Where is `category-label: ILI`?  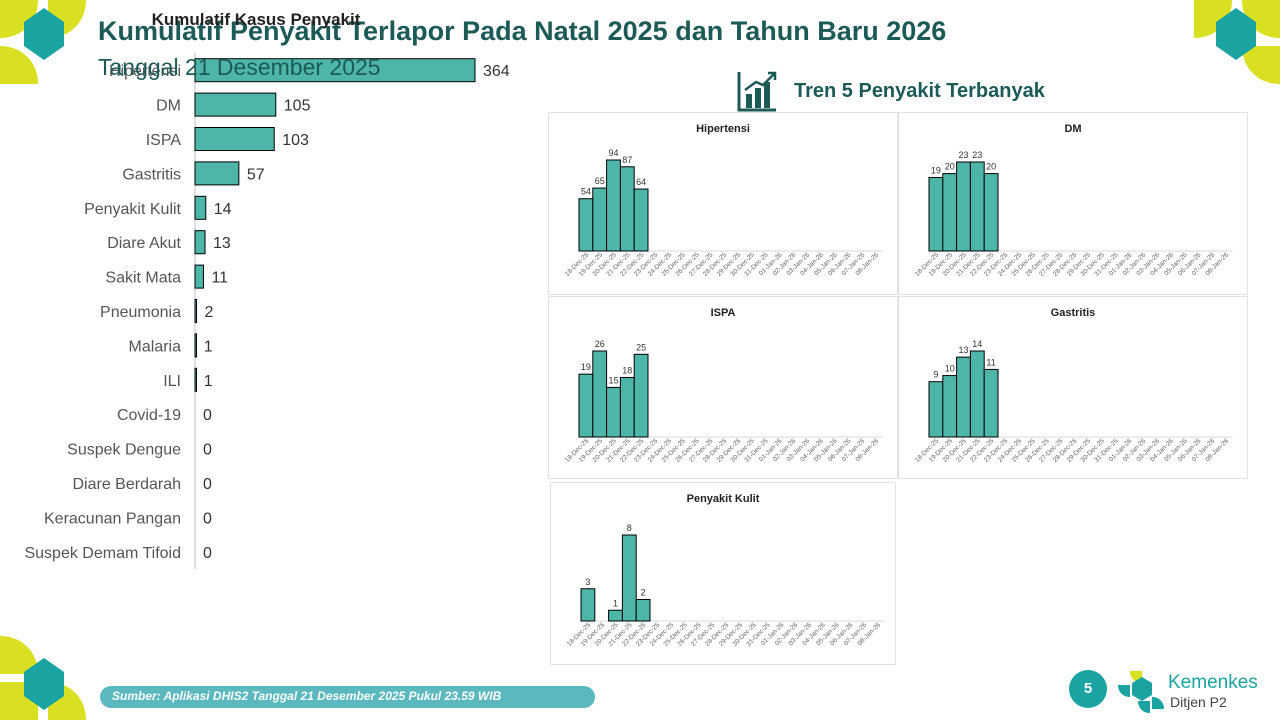 category-label: ILI is located at coordinates (172, 381).